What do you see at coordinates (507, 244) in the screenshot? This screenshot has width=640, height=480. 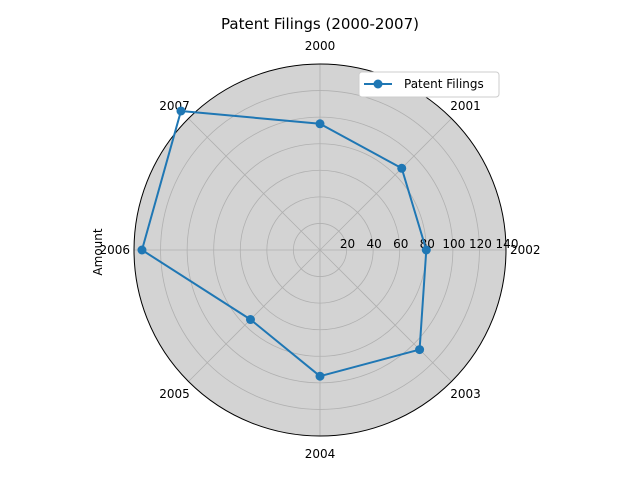 I see `radial-tick-label: 140` at bounding box center [507, 244].